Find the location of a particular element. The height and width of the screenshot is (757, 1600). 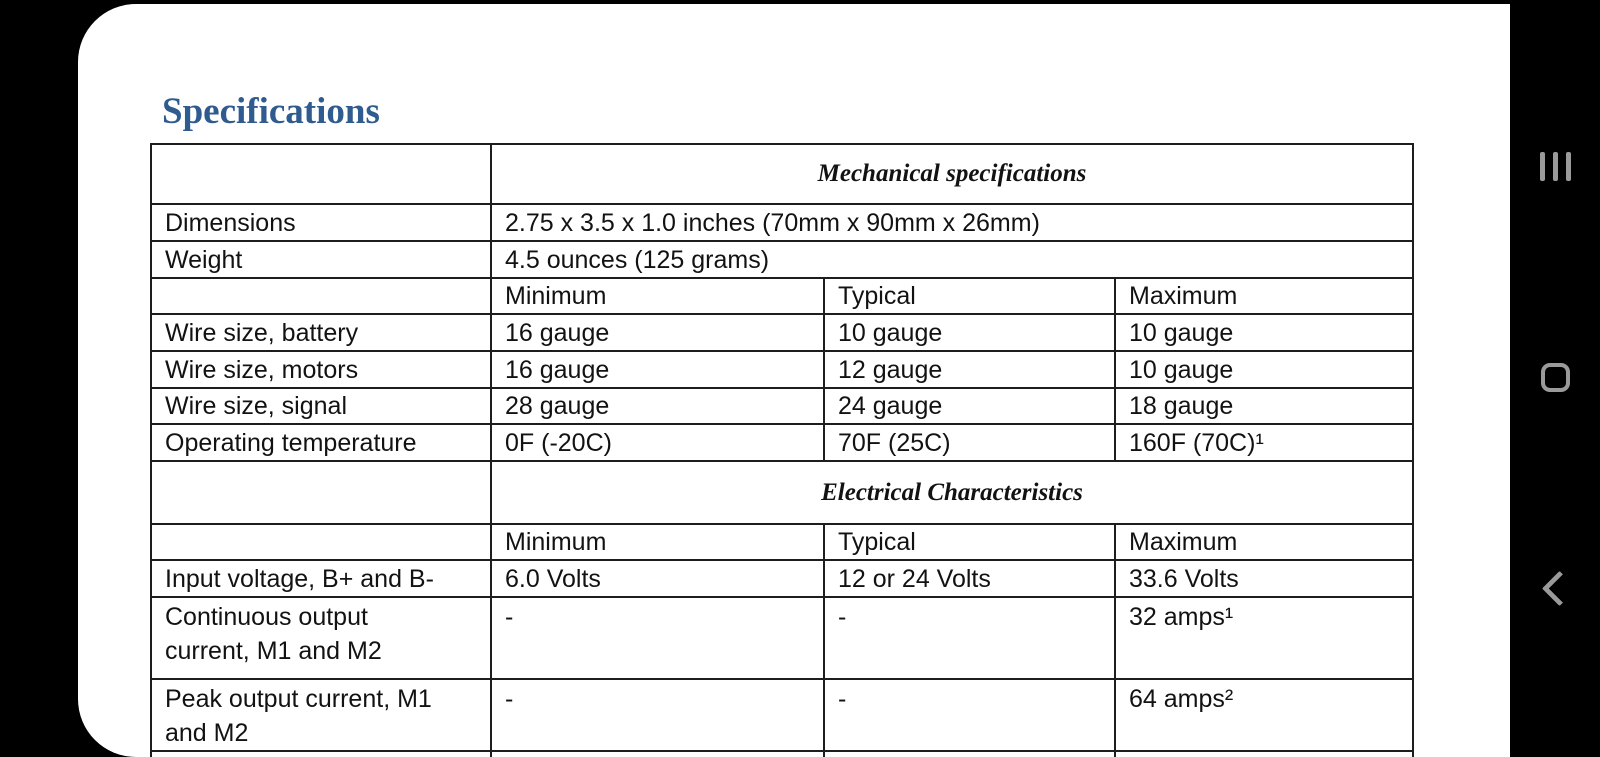

cell-value: 4.5 ounces (125 grams) is located at coordinates (952, 259).